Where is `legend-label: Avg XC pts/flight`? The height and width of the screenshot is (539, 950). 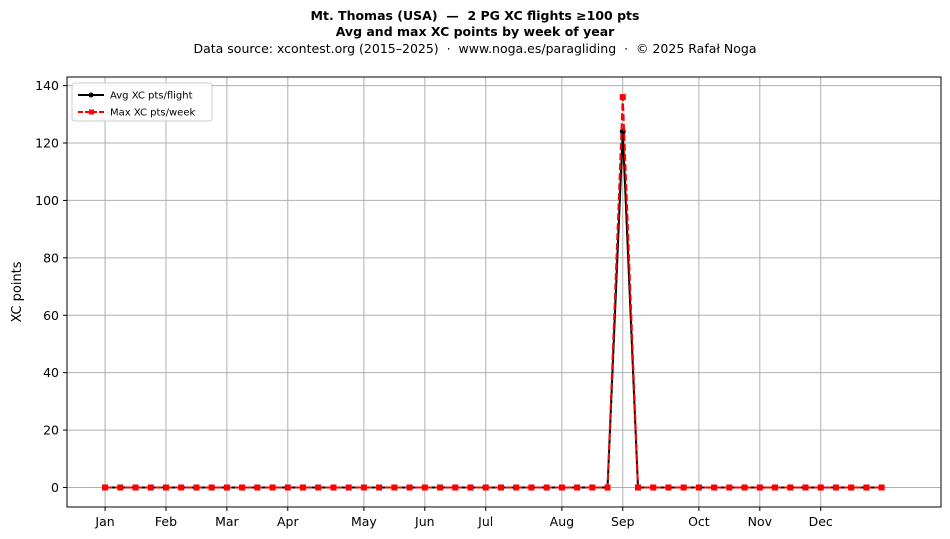 legend-label: Avg XC pts/flight is located at coordinates (151, 96).